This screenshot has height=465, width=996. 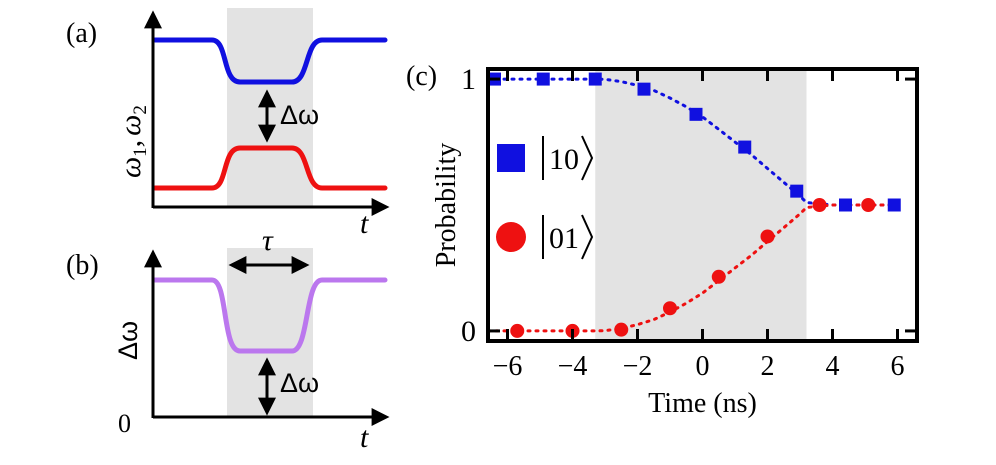 I want to click on panel-b-tag: (b), so click(x=82, y=265).